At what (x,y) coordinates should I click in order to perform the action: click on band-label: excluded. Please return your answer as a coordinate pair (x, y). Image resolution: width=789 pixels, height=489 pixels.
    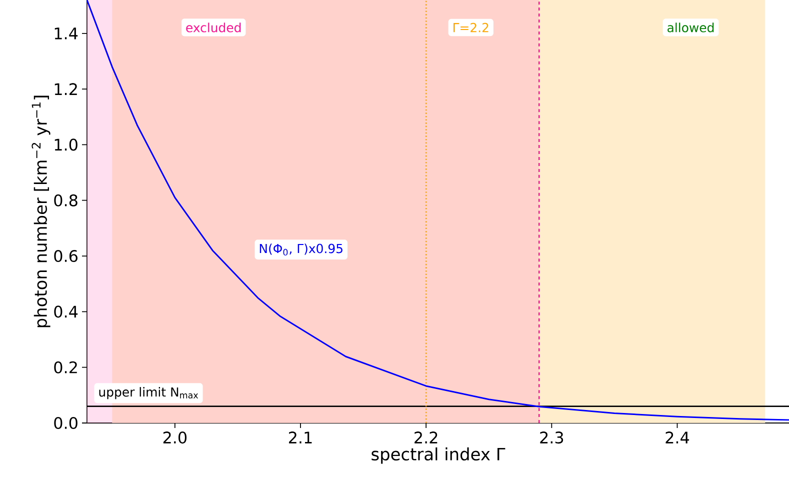
    Looking at the image, I should click on (213, 27).